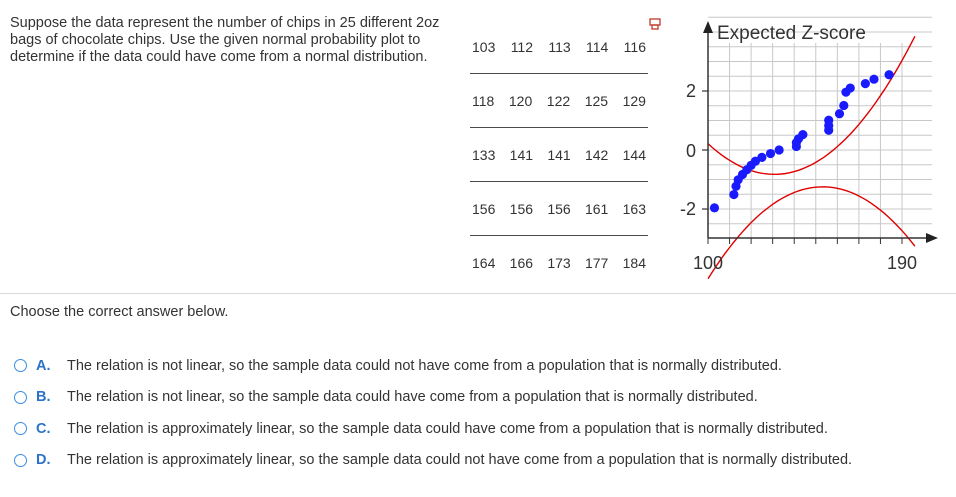 The height and width of the screenshot is (497, 956). I want to click on table-cell: 184, so click(634, 263).